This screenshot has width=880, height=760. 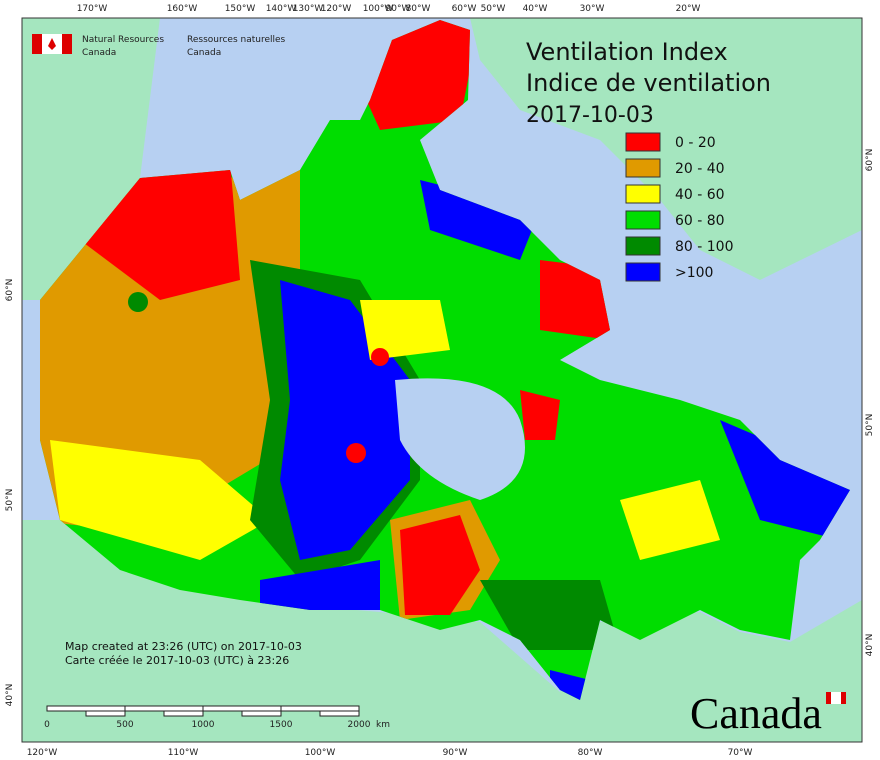 What do you see at coordinates (91, 159) in the screenshot?
I see `alaska-land` at bounding box center [91, 159].